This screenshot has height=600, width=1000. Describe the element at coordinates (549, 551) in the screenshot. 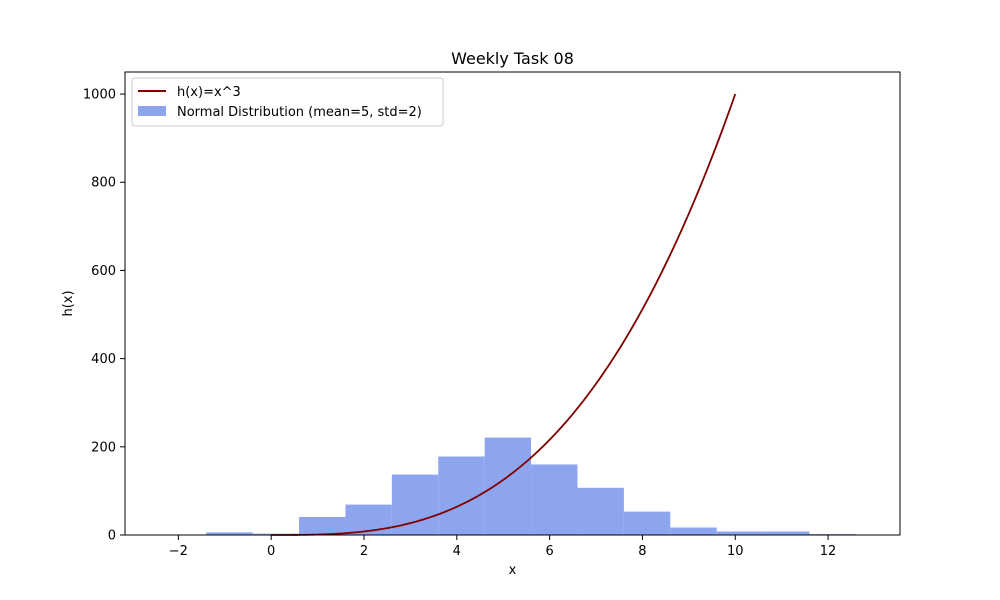

I see `x-tick-label: 6` at that location.